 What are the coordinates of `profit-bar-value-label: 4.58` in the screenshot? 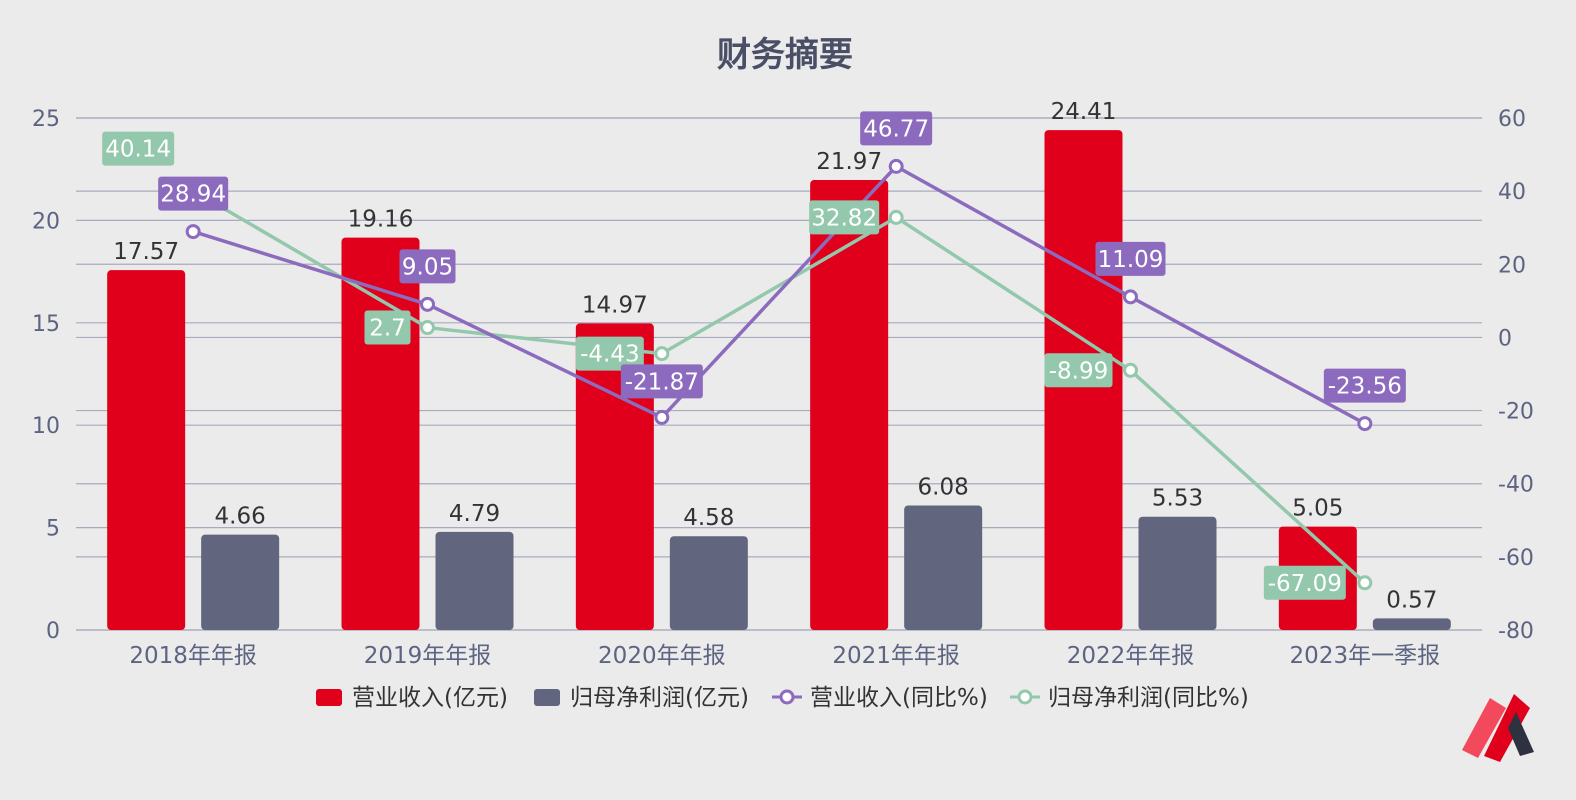 It's located at (708, 518).